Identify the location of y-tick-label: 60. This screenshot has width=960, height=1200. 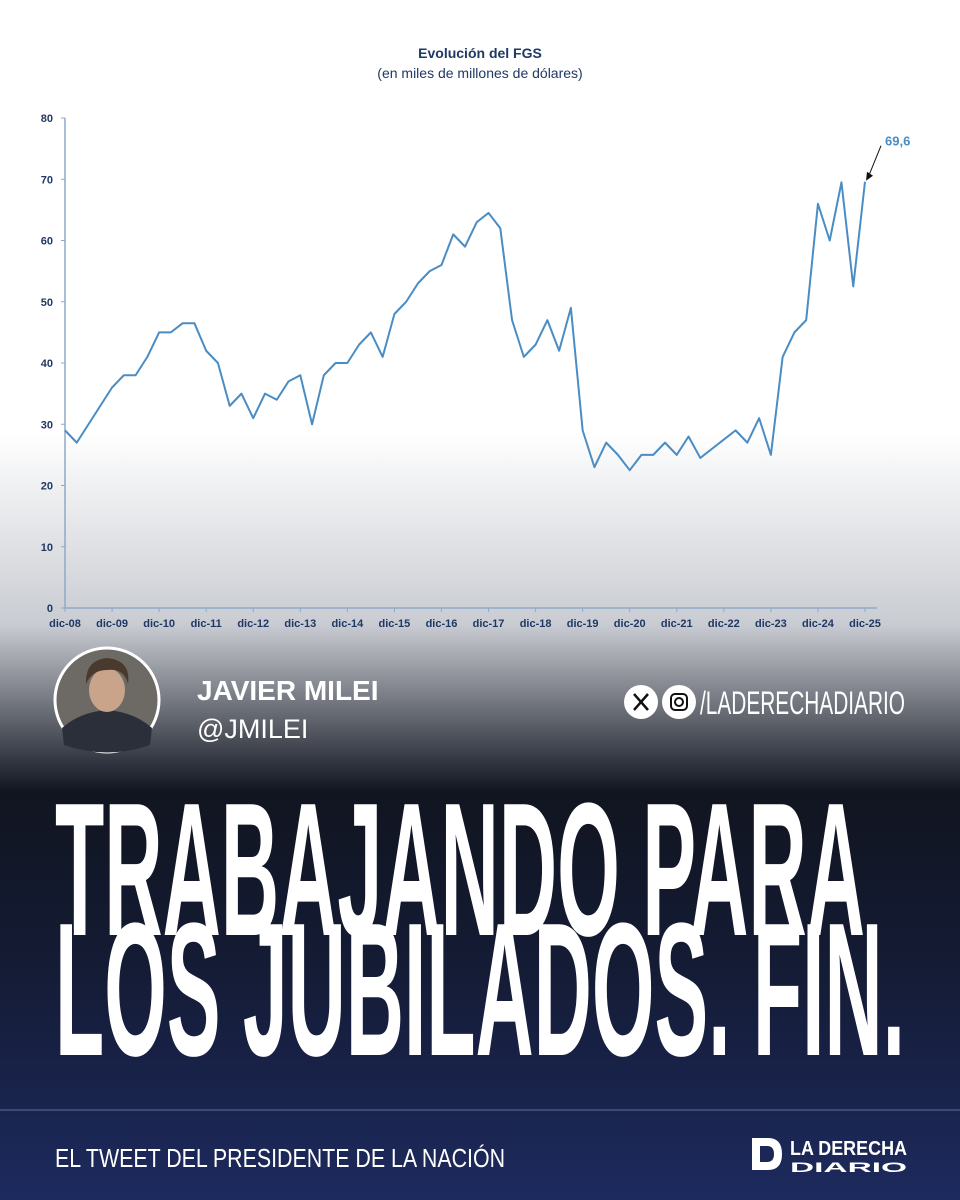
(47, 242).